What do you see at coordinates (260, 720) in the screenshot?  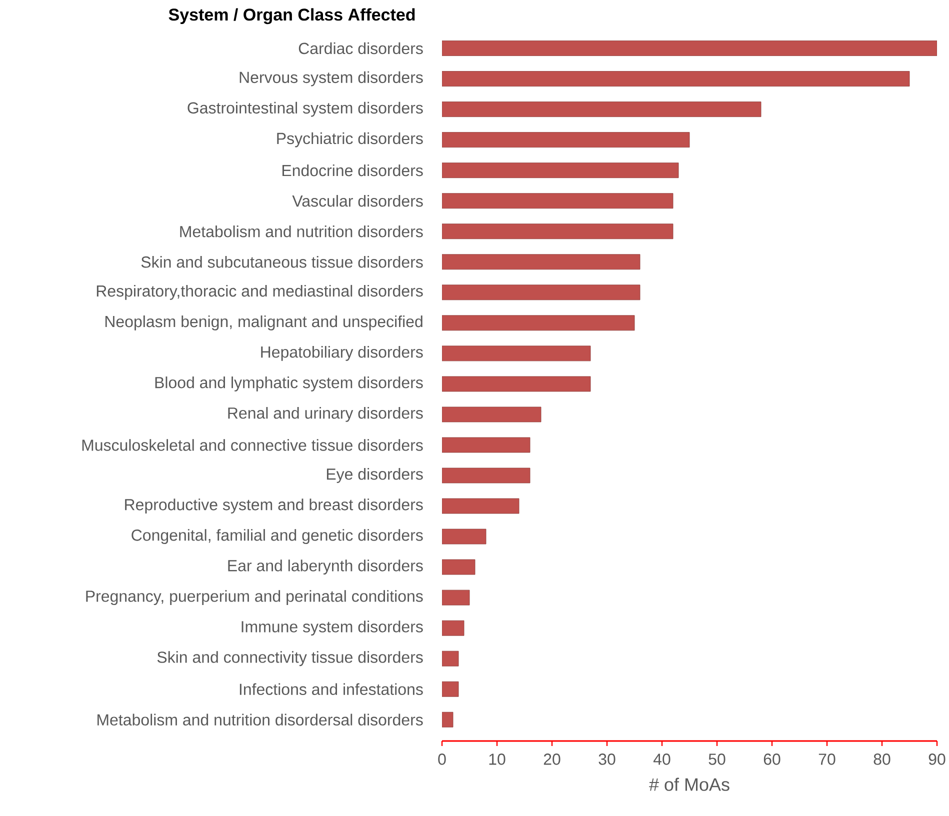 I see `y-tick-label: Metabolism and nutrition disordersal disorders` at bounding box center [260, 720].